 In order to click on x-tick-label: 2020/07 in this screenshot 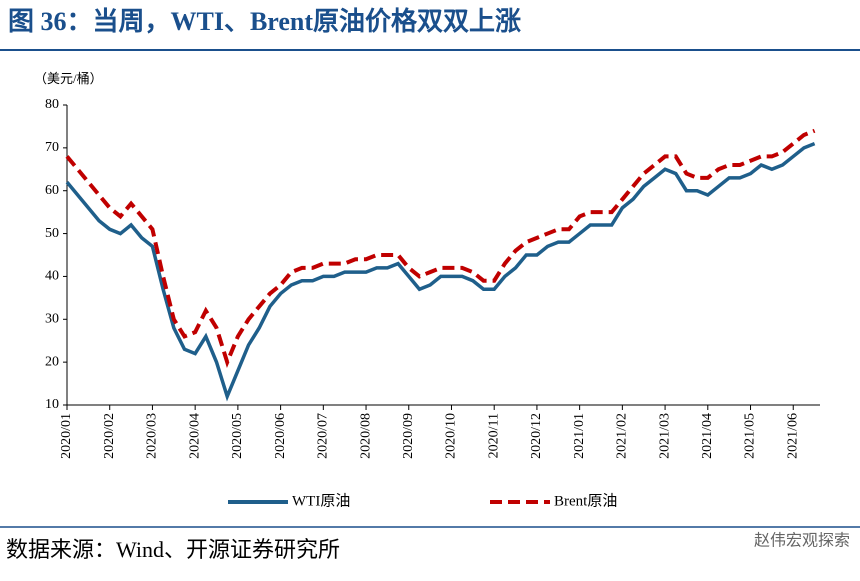, I will do `click(323, 436)`.